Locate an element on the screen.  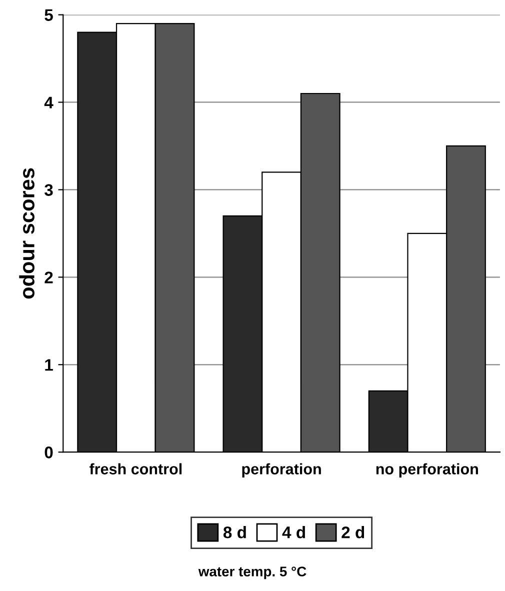
y-tick-label: 1 is located at coordinates (49, 365).